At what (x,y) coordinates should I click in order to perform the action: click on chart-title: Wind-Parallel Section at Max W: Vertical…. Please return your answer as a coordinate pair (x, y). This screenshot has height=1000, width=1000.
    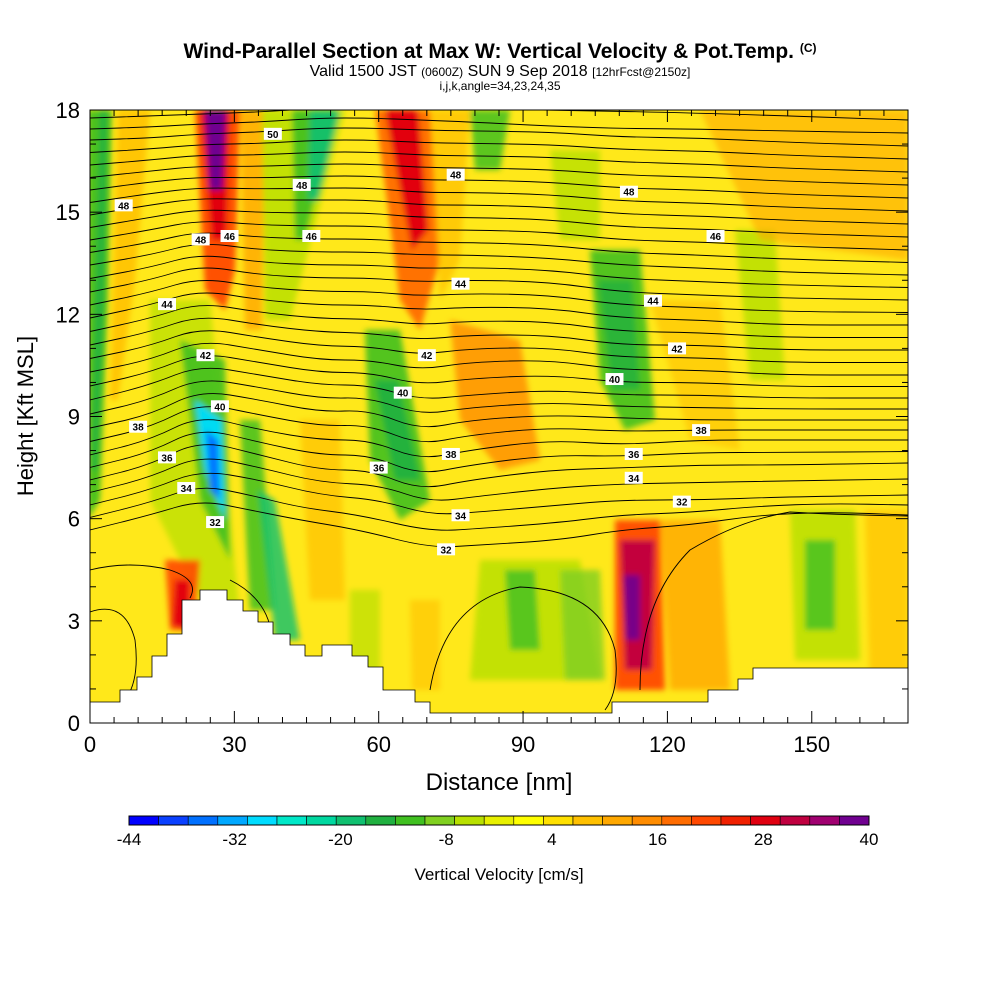
    Looking at the image, I should click on (500, 50).